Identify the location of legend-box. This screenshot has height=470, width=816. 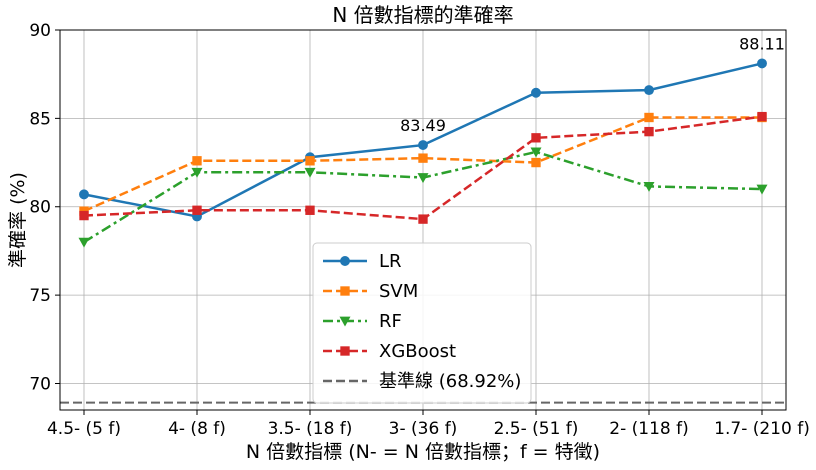
(422, 323).